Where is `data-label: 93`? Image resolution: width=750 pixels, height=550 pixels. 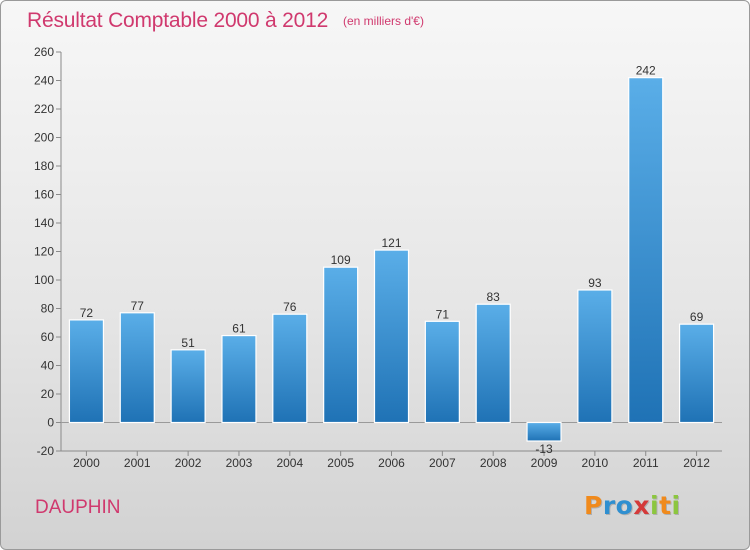 data-label: 93 is located at coordinates (595, 283).